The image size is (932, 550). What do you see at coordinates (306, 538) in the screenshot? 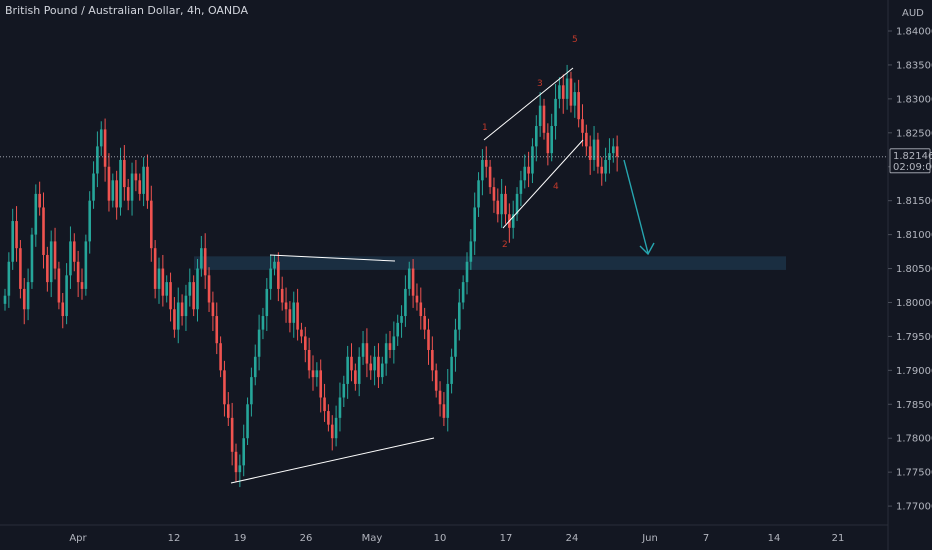
I see `x-tick-label: 26` at bounding box center [306, 538].